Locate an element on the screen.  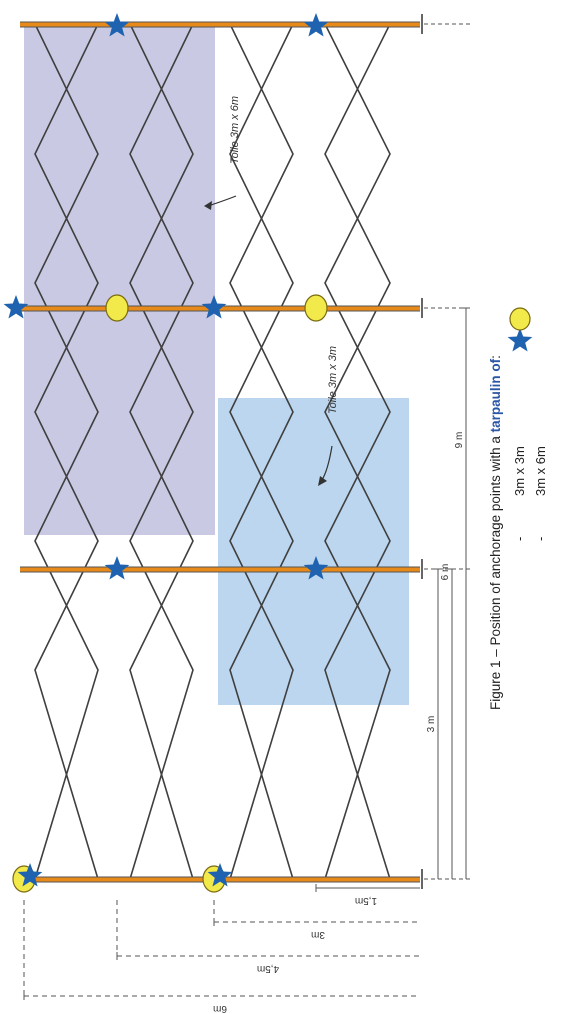
toile-3x3-label: Toile 3m x 3m is located at coordinates (333, 380).